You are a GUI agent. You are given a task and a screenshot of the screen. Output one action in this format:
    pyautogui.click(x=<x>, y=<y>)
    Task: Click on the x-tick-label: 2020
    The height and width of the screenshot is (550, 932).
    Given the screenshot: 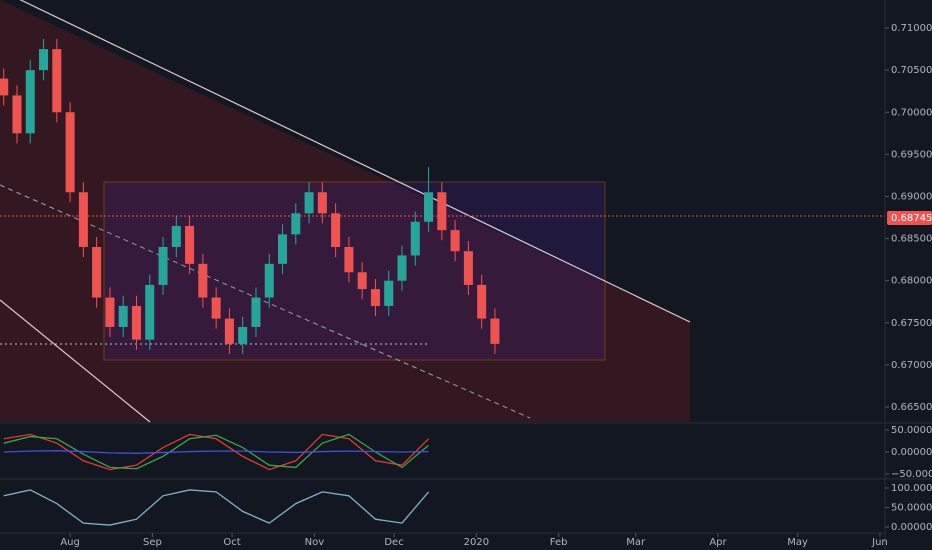 What is the action you would take?
    pyautogui.click(x=476, y=542)
    